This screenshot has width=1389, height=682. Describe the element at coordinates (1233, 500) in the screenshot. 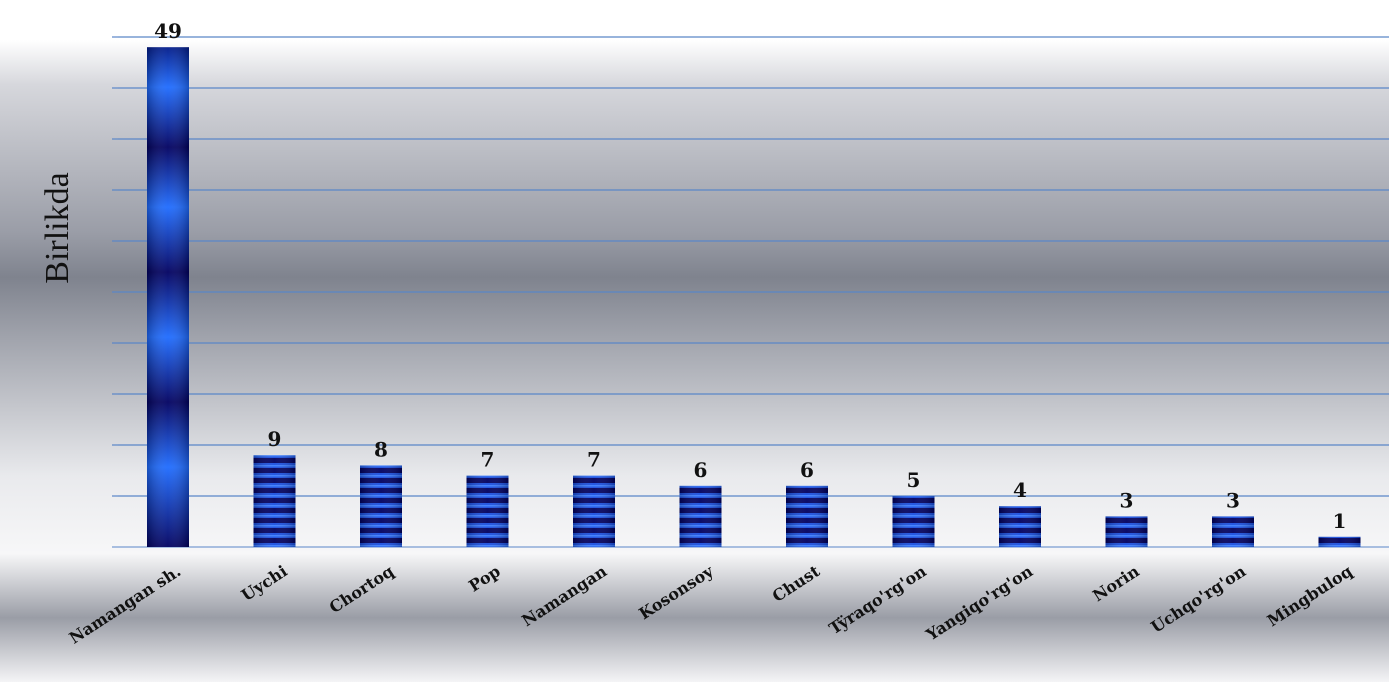

I see `data-label-10: 3` at that location.